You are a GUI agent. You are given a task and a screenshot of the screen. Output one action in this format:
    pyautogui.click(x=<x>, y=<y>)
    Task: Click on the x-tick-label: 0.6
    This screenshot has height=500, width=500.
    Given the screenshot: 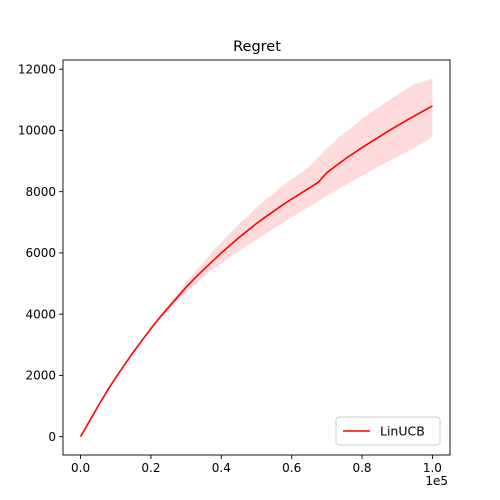 What is the action you would take?
    pyautogui.click(x=291, y=468)
    